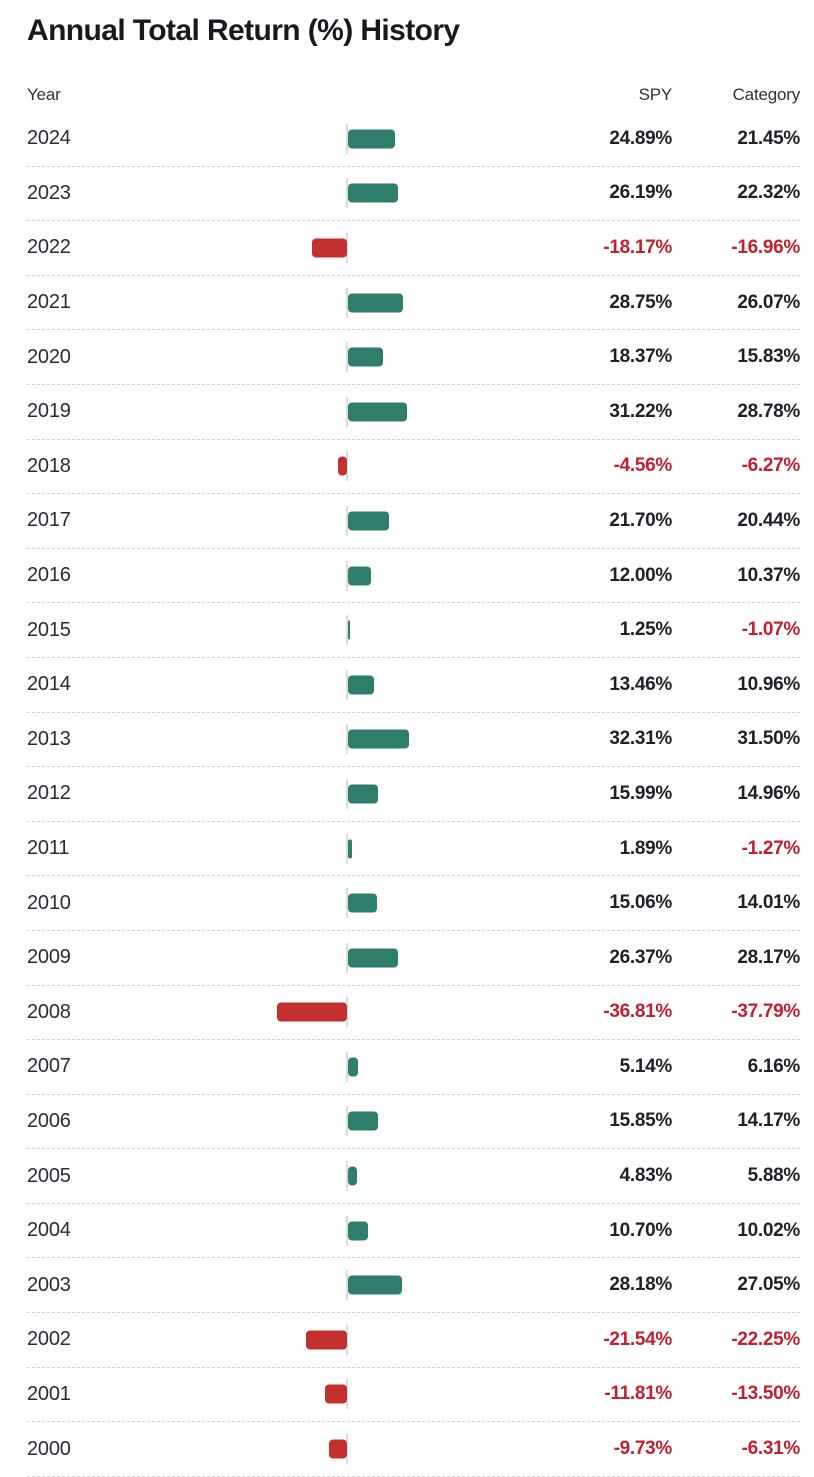  What do you see at coordinates (640, 575) in the screenshot?
I see `spy-value: 12.00%` at bounding box center [640, 575].